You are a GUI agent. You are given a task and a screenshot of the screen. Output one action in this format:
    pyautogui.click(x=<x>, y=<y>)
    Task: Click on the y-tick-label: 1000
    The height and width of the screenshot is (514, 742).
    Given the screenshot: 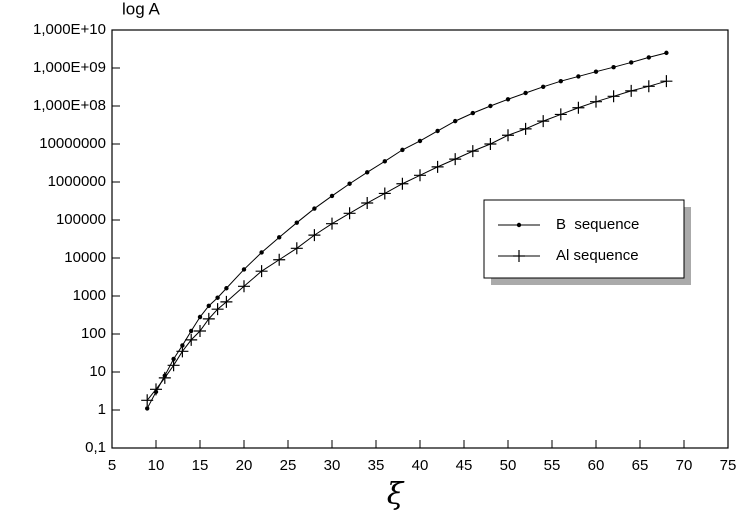 What is the action you would take?
    pyautogui.click(x=89, y=295)
    